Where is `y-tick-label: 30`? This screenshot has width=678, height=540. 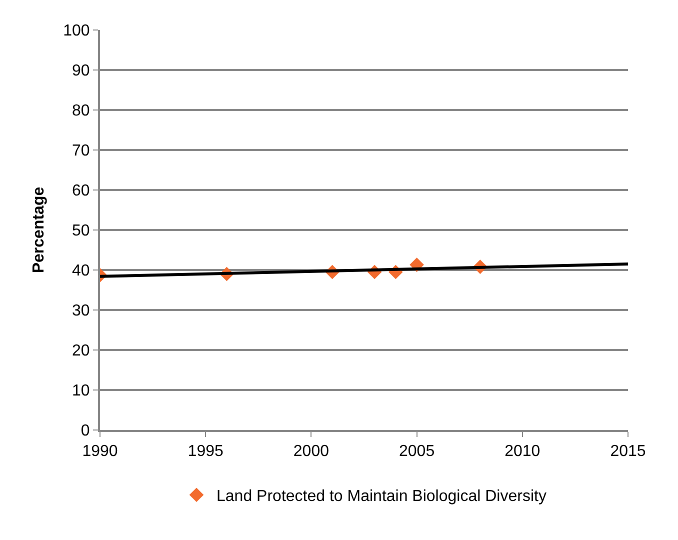
y-tick-label: 30 is located at coordinates (81, 311).